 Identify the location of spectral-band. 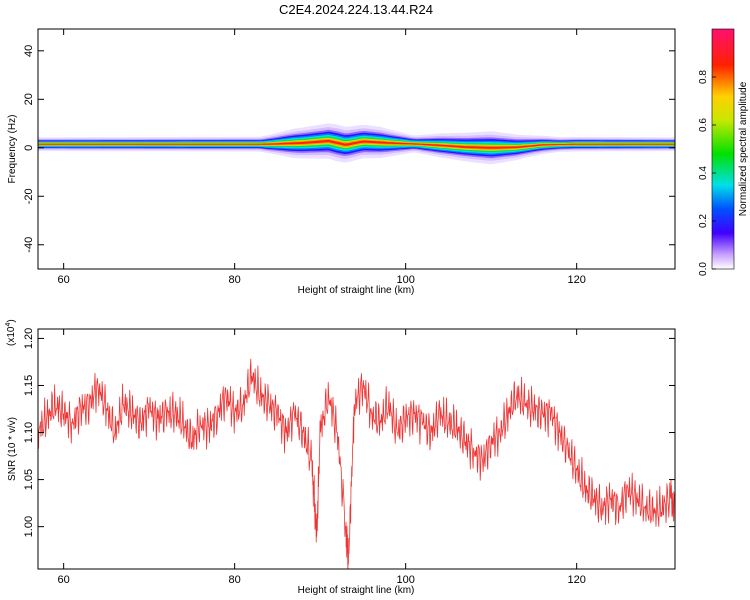
(356, 144).